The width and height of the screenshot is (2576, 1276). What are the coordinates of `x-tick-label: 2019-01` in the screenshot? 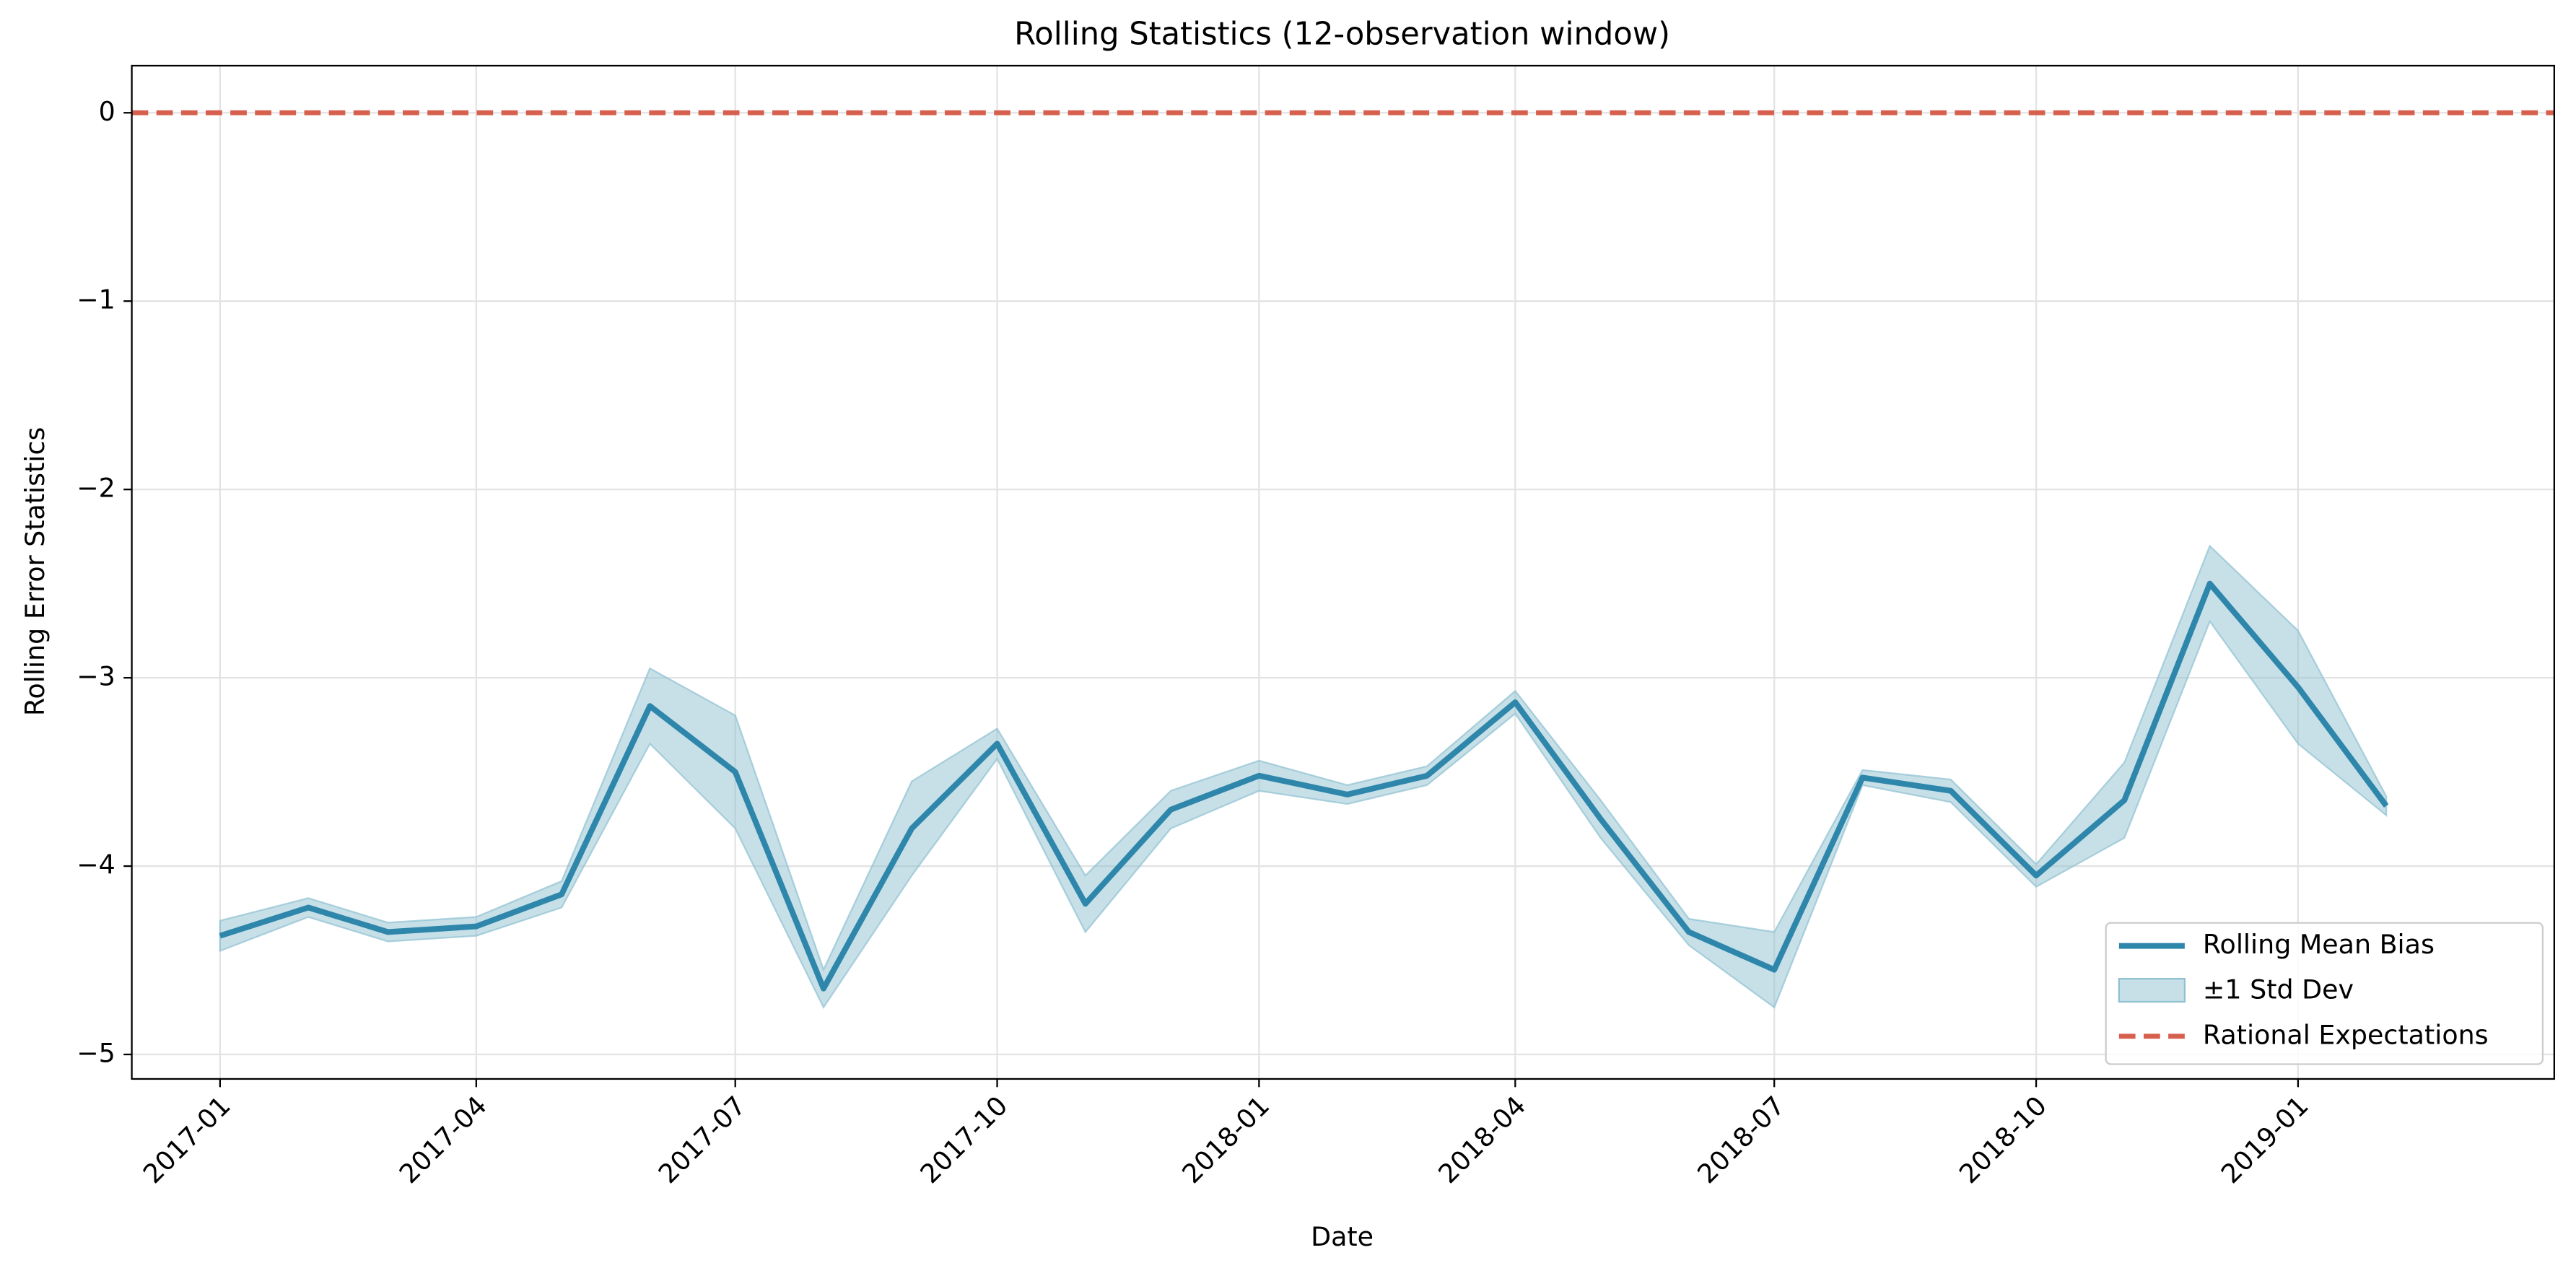 It's located at (2265, 1139).